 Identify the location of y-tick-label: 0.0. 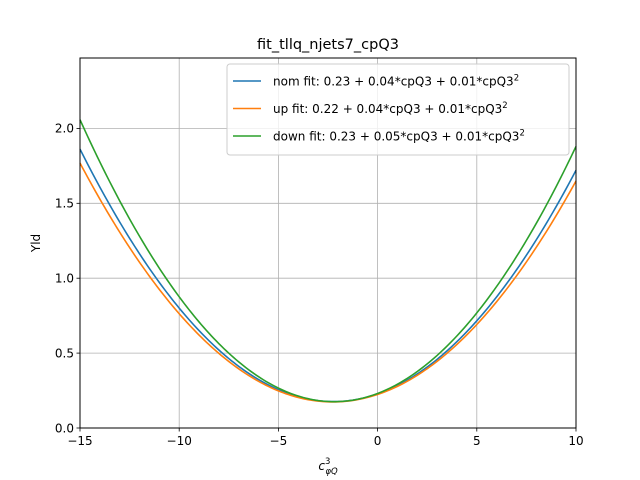
(64, 428).